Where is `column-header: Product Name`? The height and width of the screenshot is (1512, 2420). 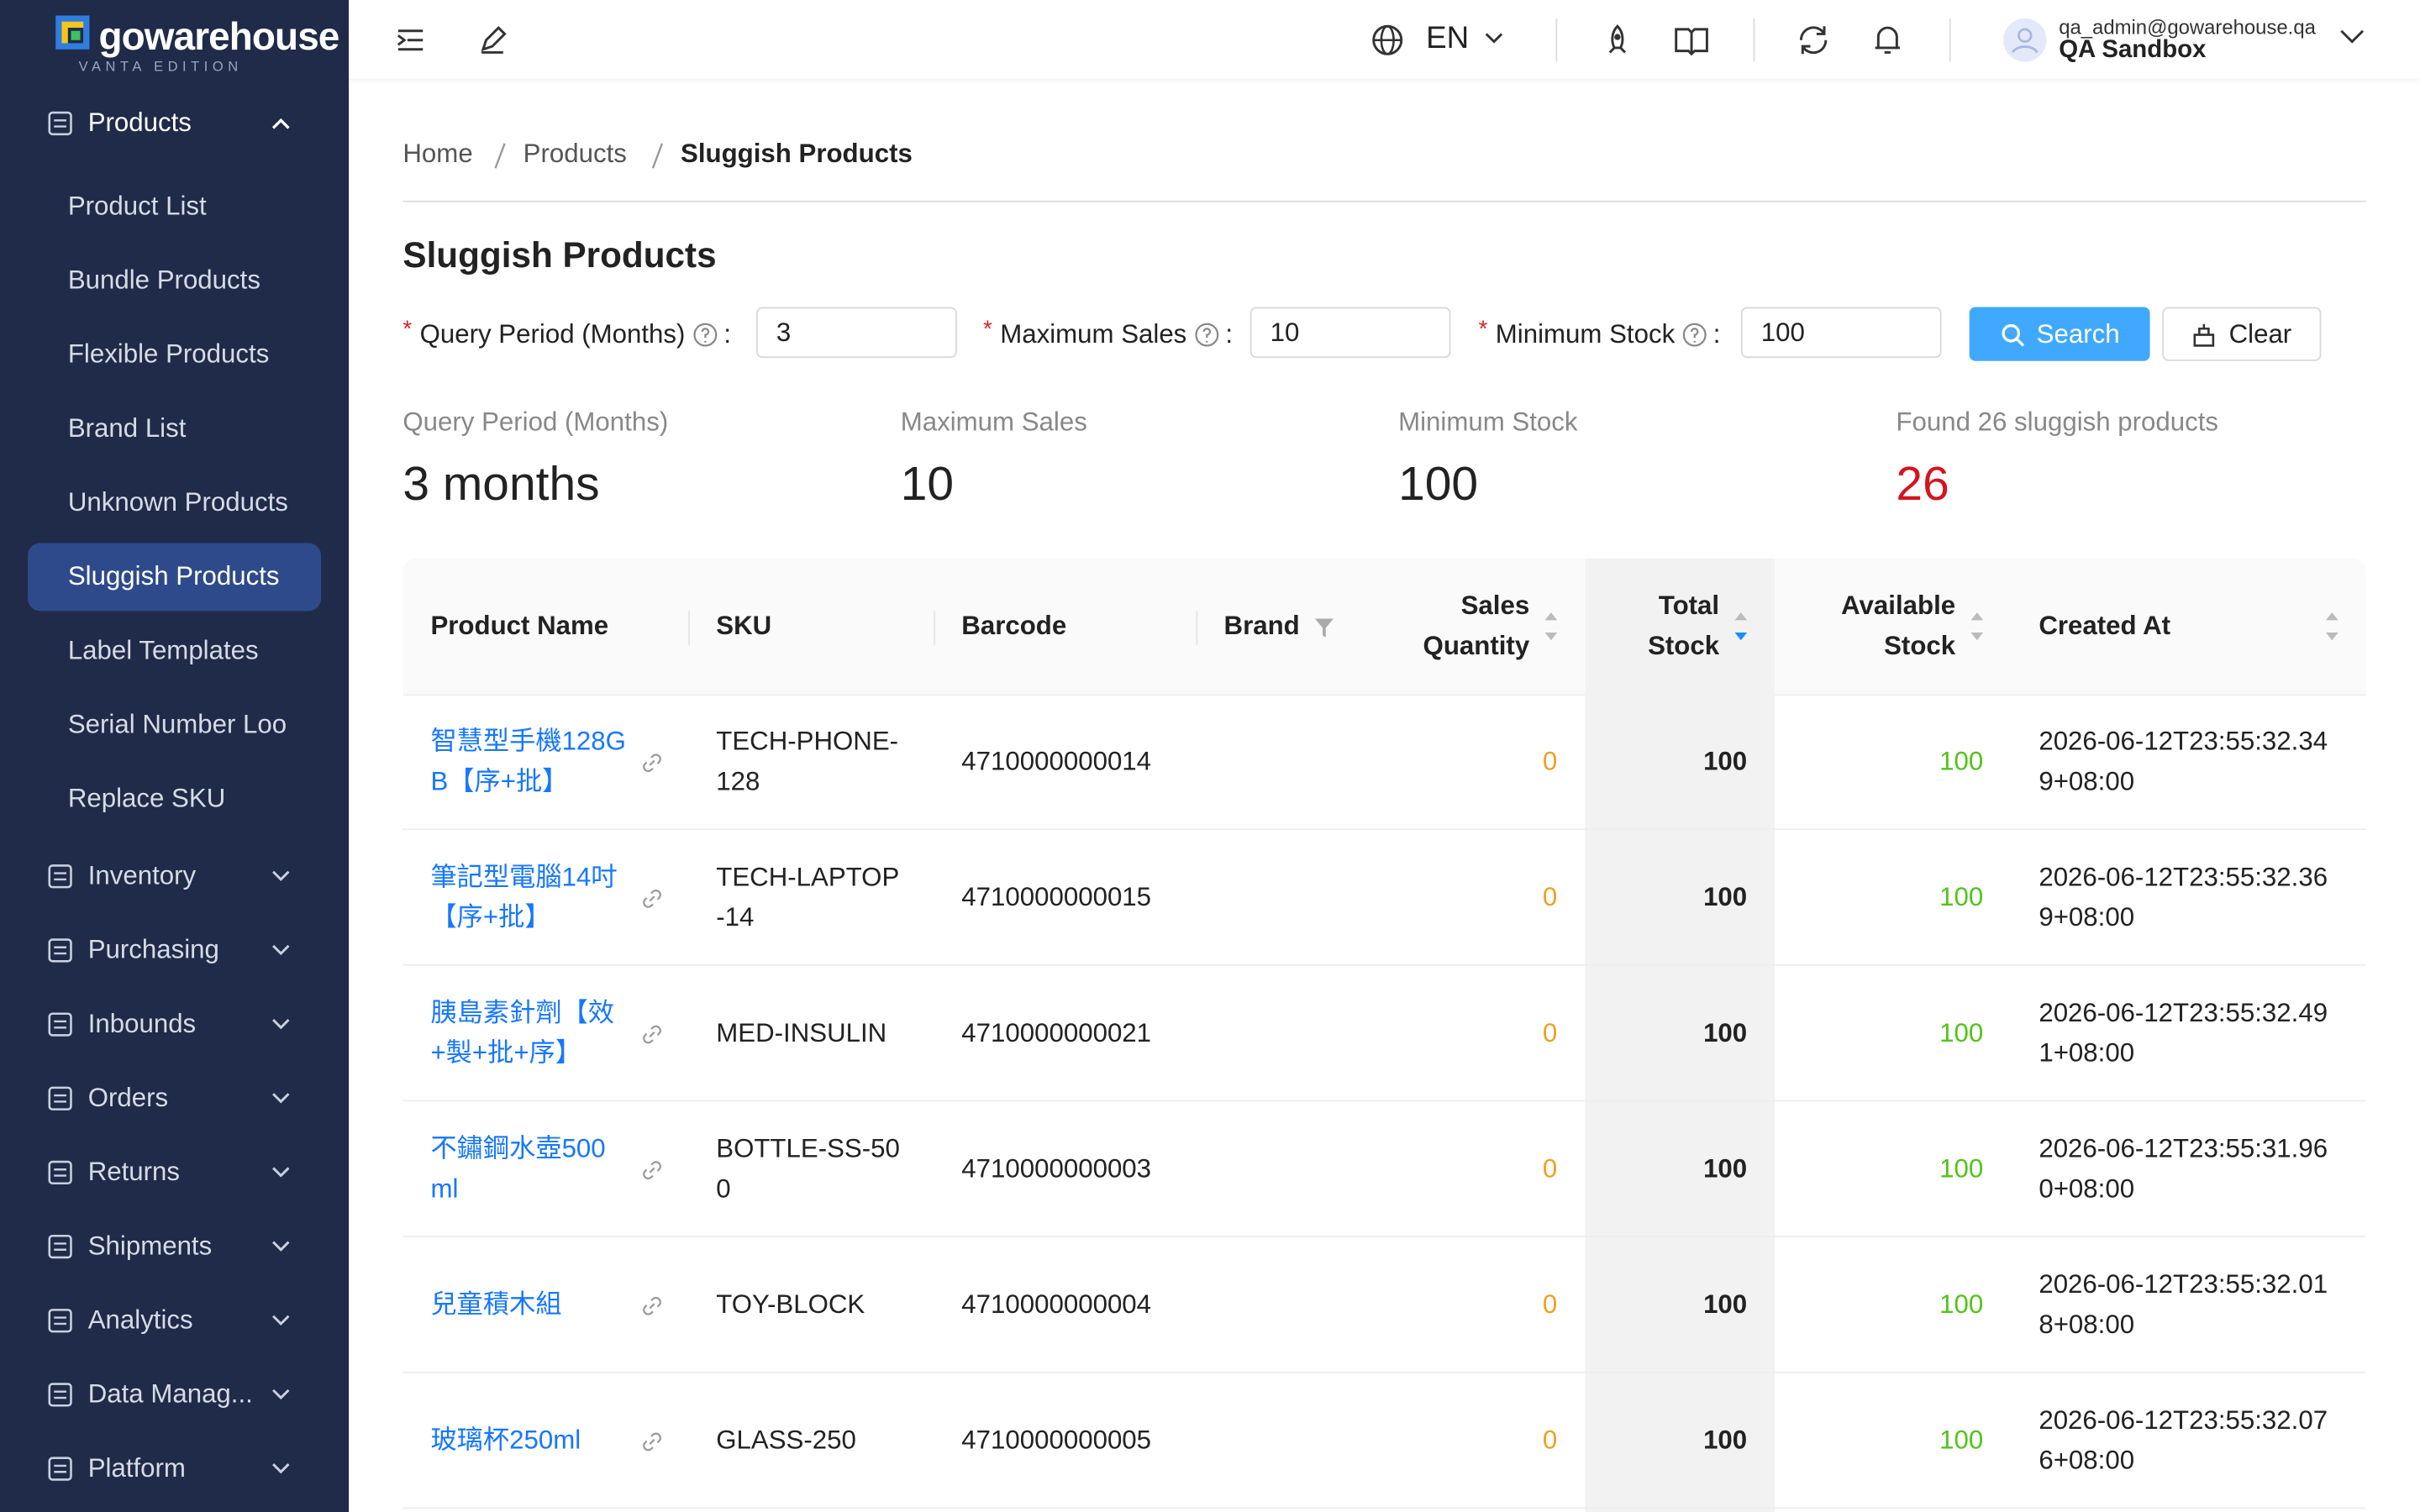
column-header: Product Name is located at coordinates (519, 626).